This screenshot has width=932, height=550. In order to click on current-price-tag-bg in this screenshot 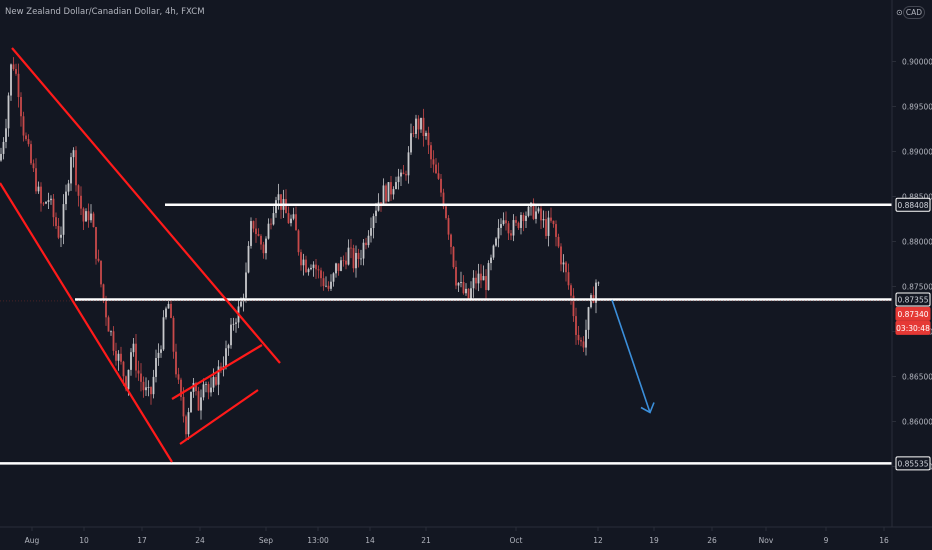, I will do `click(913, 313)`.